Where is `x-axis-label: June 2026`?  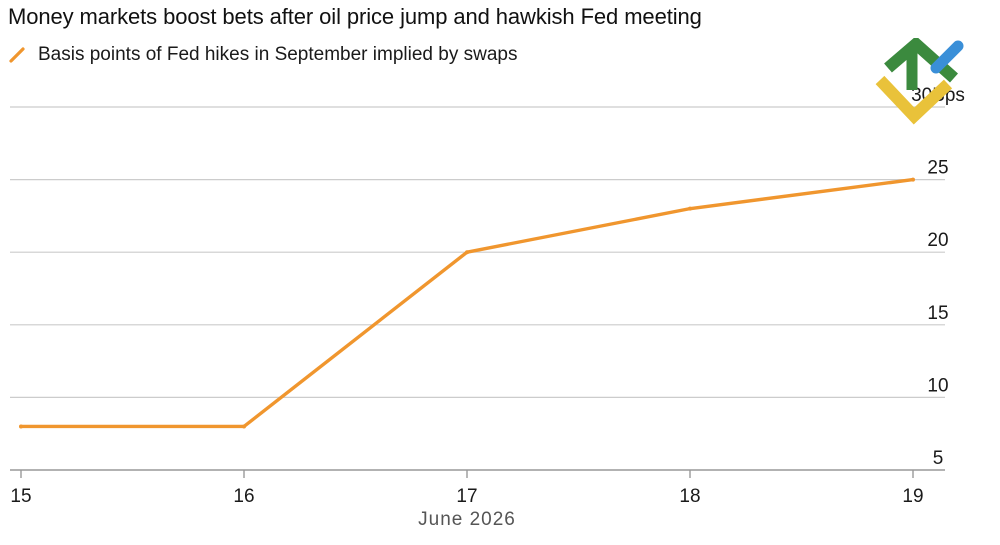
x-axis-label: June 2026 is located at coordinates (467, 519).